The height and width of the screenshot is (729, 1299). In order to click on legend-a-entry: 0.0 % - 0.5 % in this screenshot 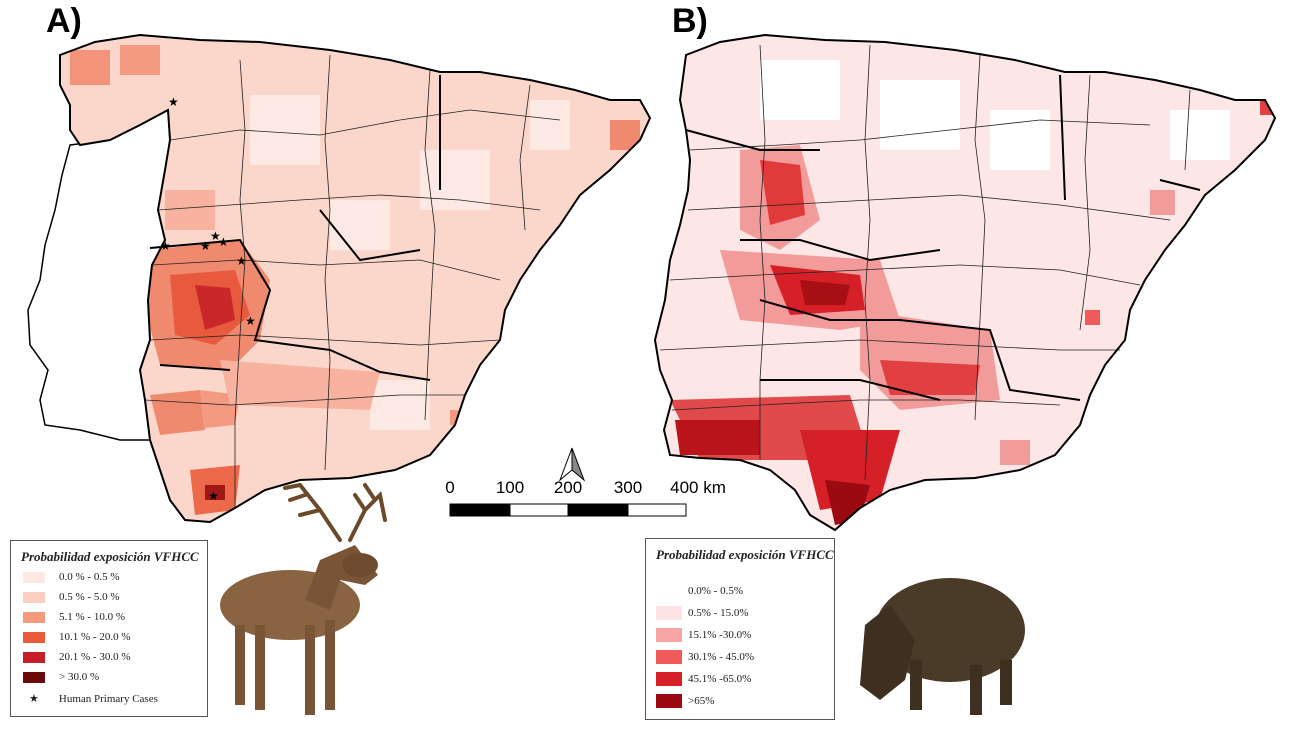, I will do `click(71, 577)`.